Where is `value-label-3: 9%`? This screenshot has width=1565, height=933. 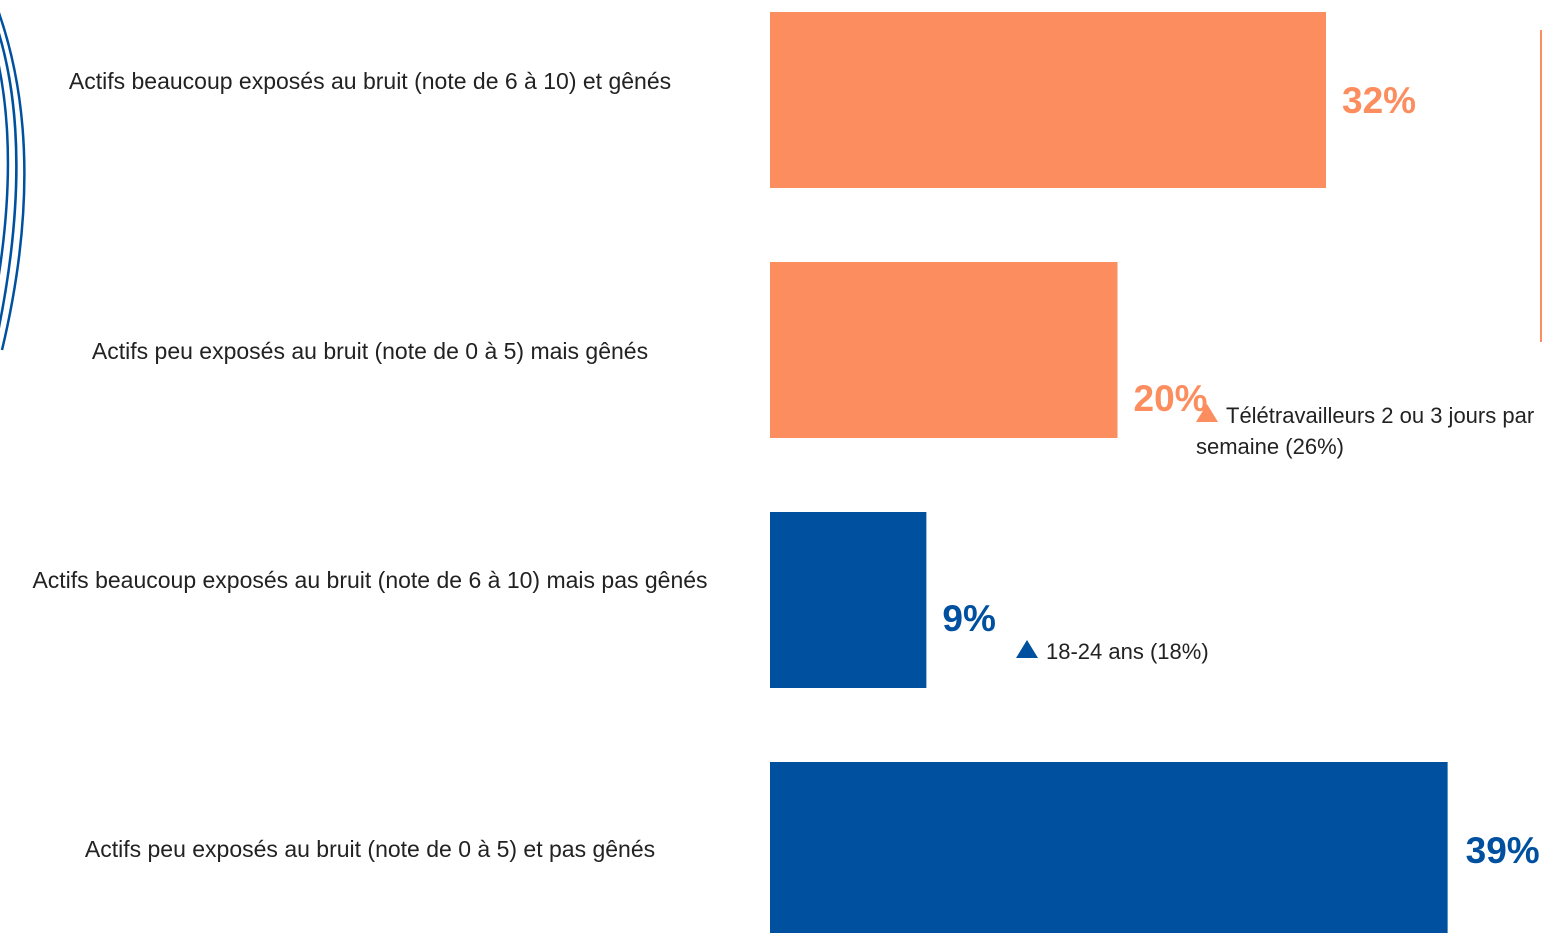
value-label-3: 9% is located at coordinates (968, 618).